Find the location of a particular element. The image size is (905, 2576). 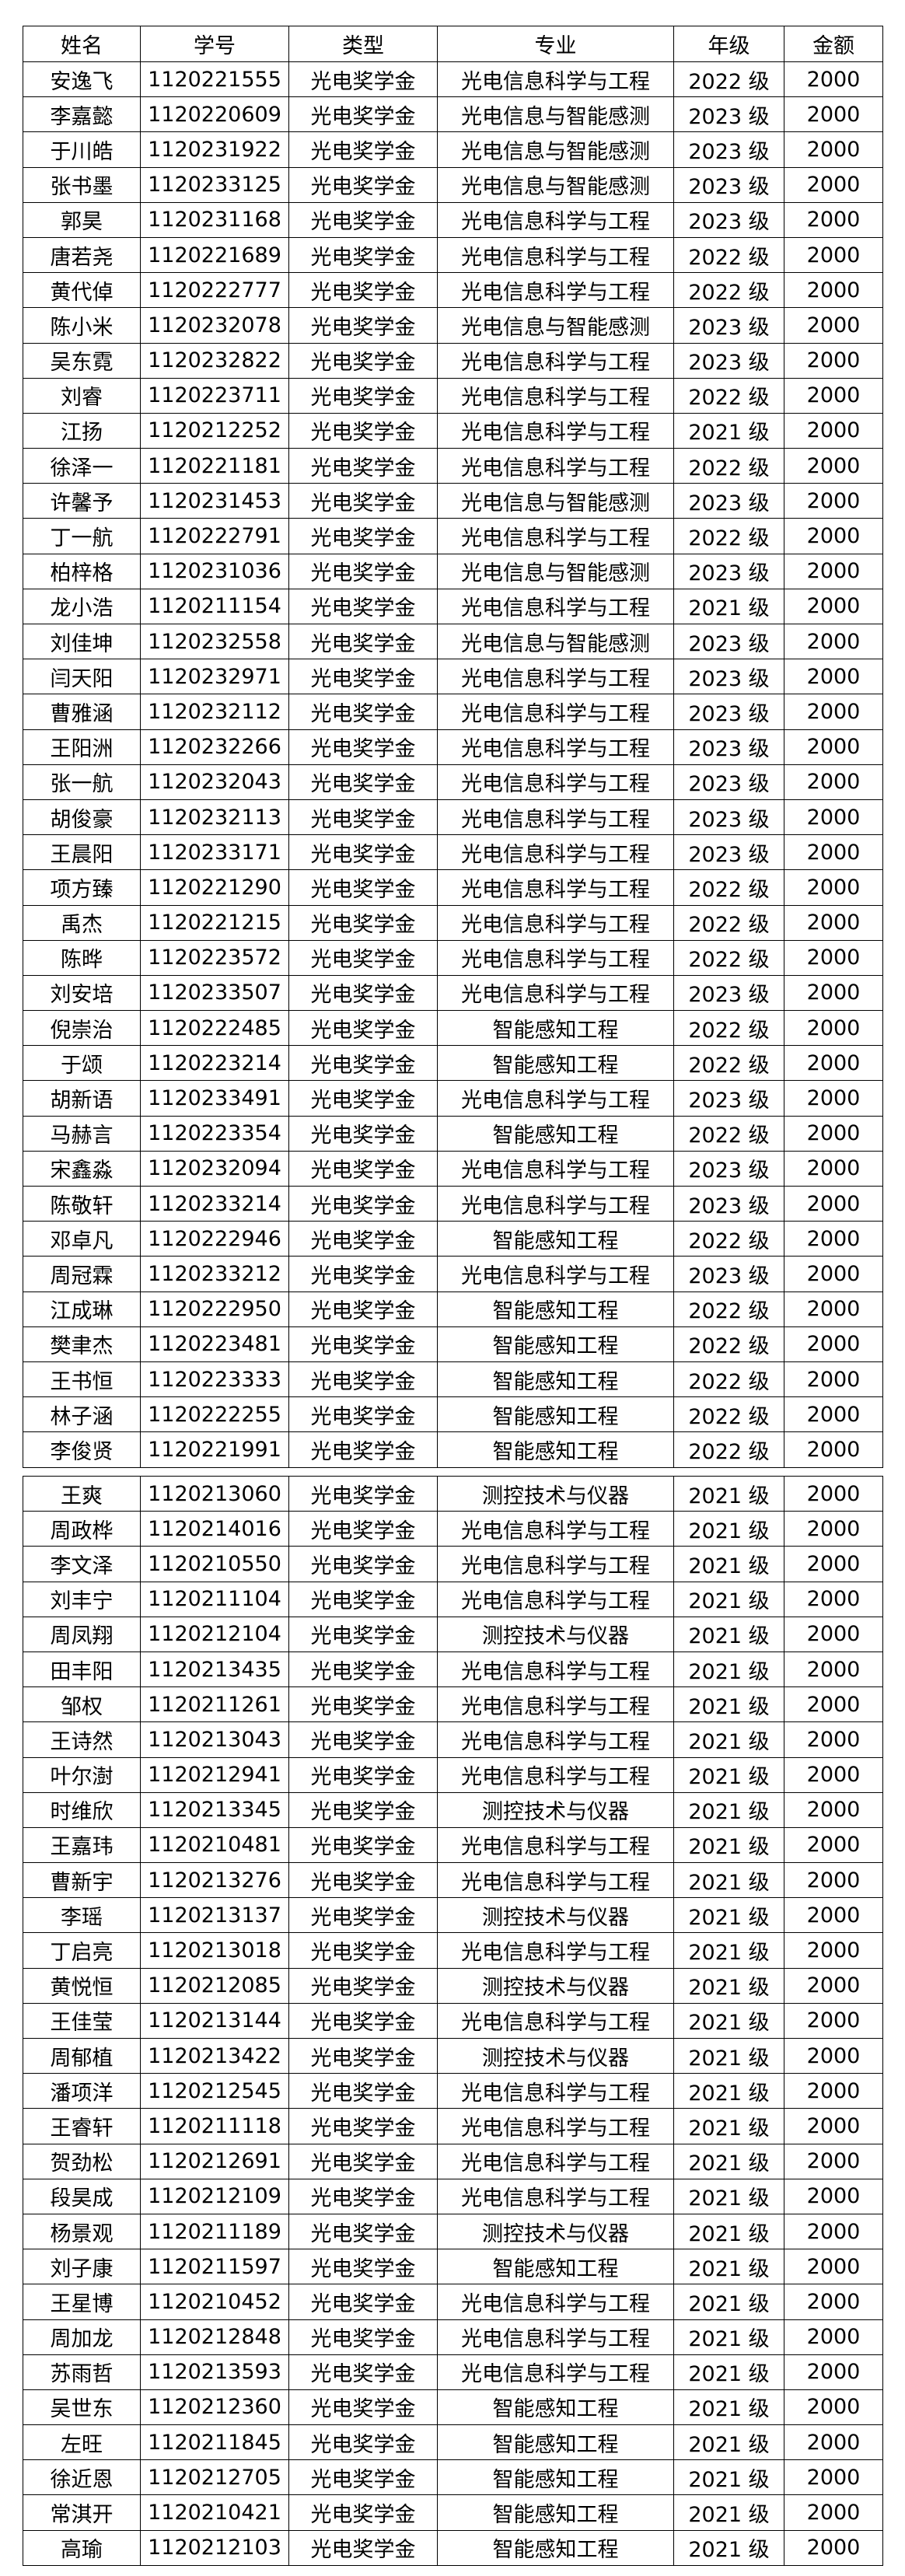

cell-student-id: 1120213043 is located at coordinates (214, 1739).